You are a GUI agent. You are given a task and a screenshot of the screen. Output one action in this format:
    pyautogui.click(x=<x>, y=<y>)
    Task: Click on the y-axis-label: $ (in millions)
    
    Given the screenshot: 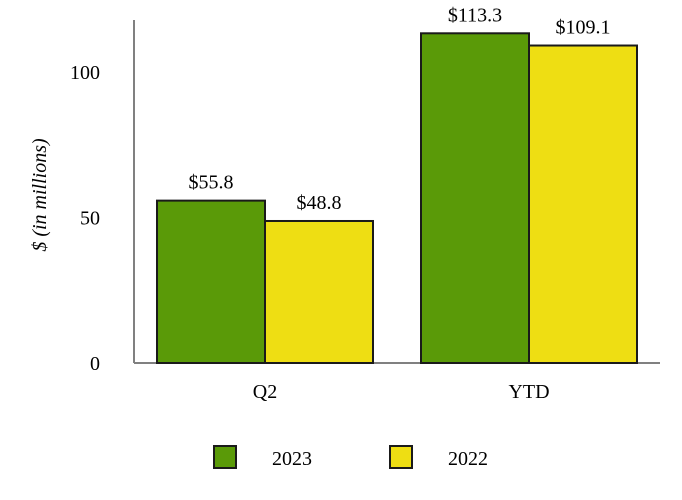 What is the action you would take?
    pyautogui.click(x=40, y=195)
    